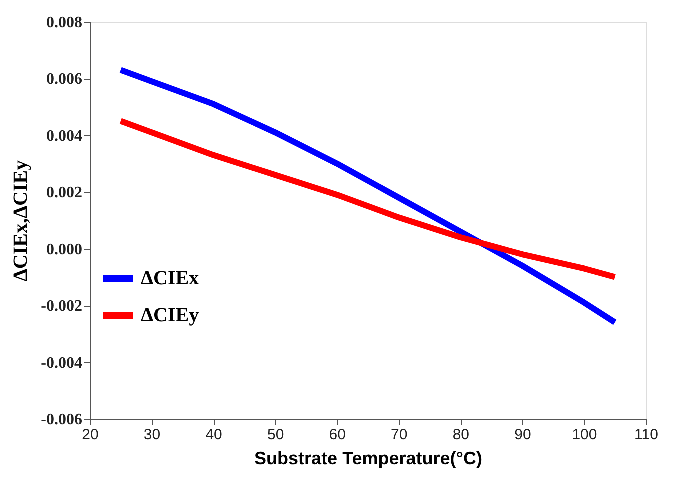 The height and width of the screenshot is (486, 688). I want to click on y-tick-label: 0.002, so click(64, 193).